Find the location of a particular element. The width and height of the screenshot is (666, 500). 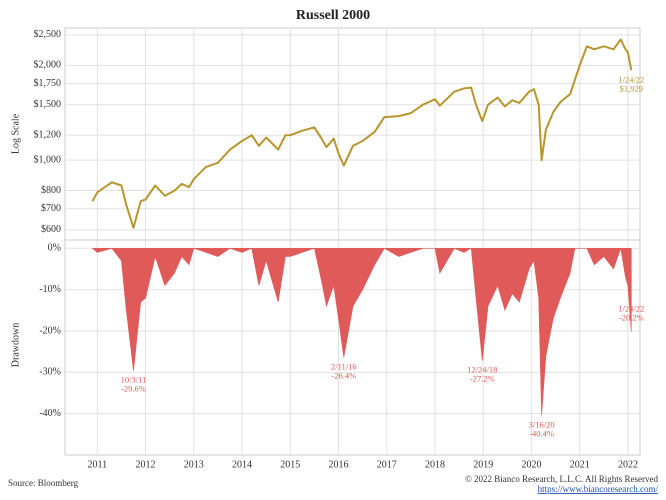

annotation-value: -40.4% is located at coordinates (541, 433).